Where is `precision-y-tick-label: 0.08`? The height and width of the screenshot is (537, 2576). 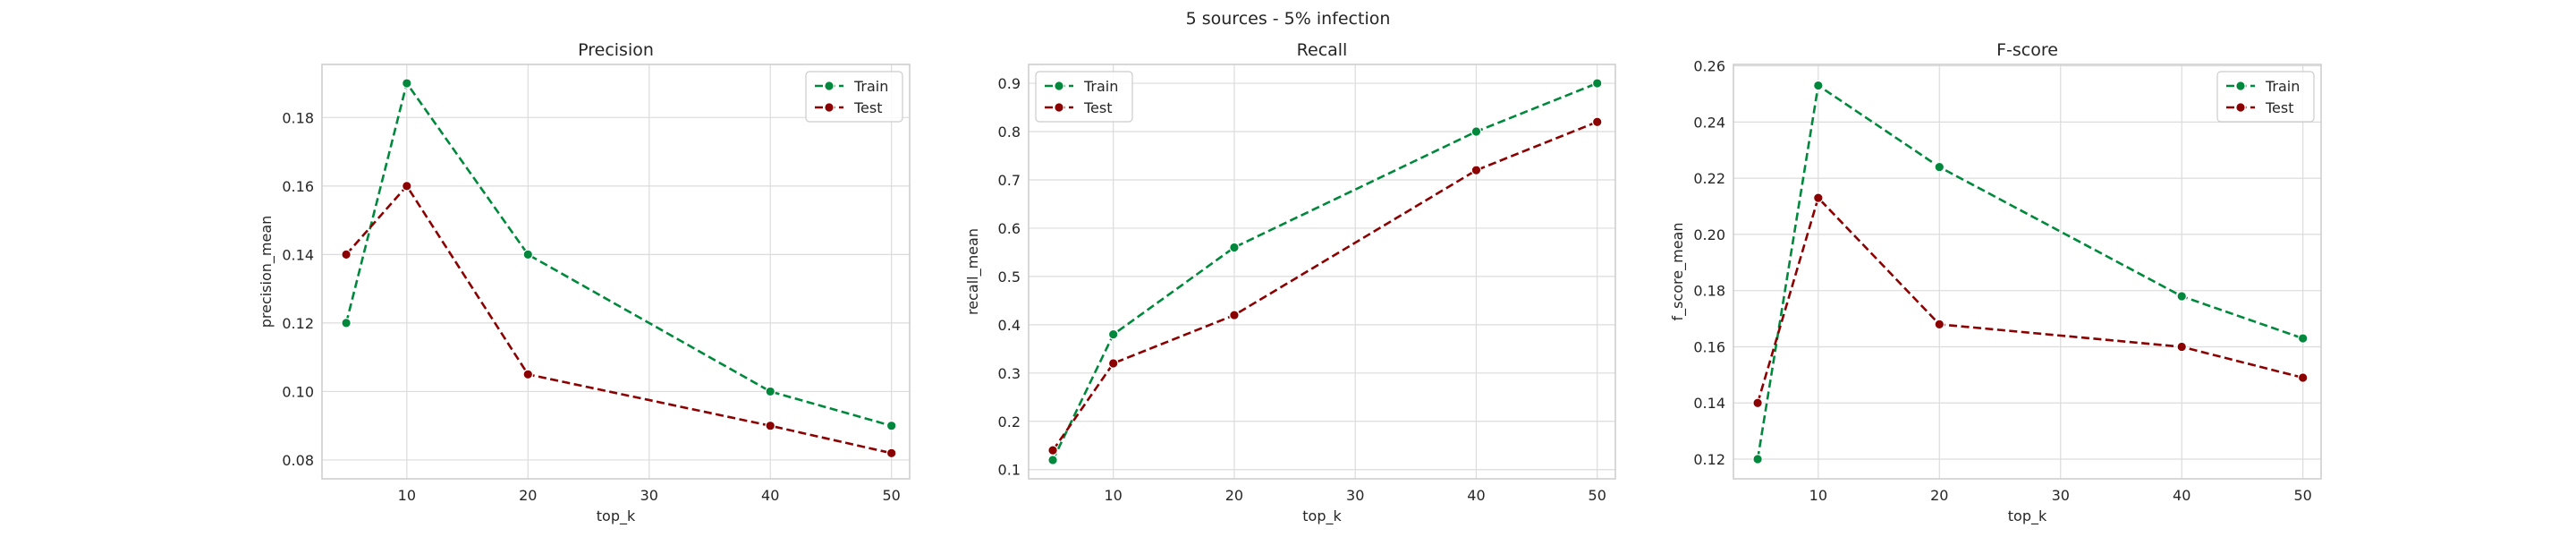
precision-y-tick-label: 0.08 is located at coordinates (298, 460).